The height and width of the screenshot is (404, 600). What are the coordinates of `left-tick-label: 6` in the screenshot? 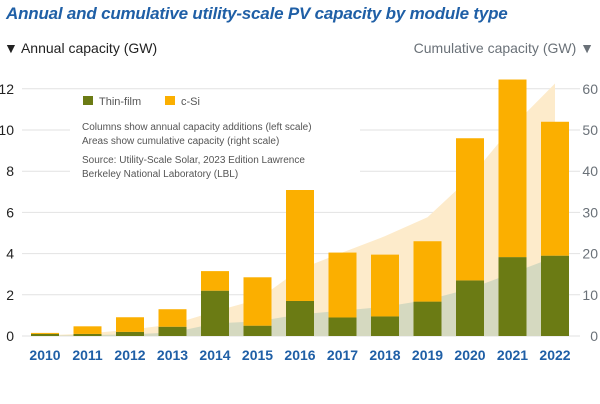 It's located at (10, 212).